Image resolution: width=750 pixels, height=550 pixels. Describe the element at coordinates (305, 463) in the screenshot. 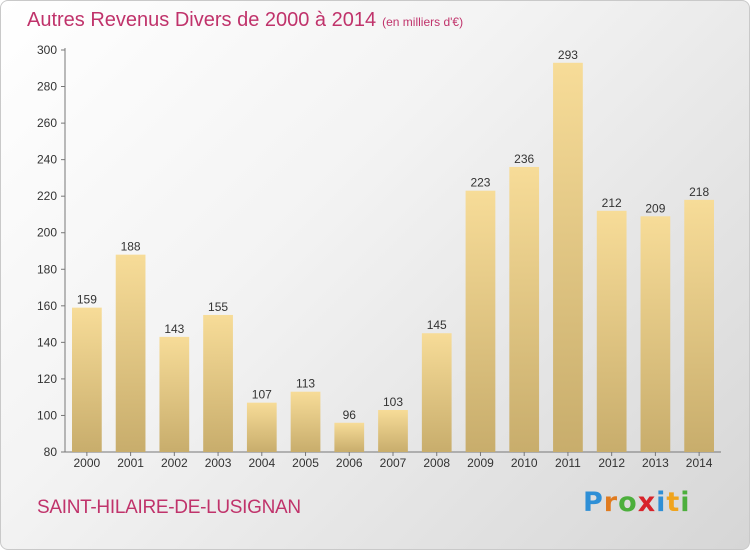

I see `x-tick-label: 2005` at that location.